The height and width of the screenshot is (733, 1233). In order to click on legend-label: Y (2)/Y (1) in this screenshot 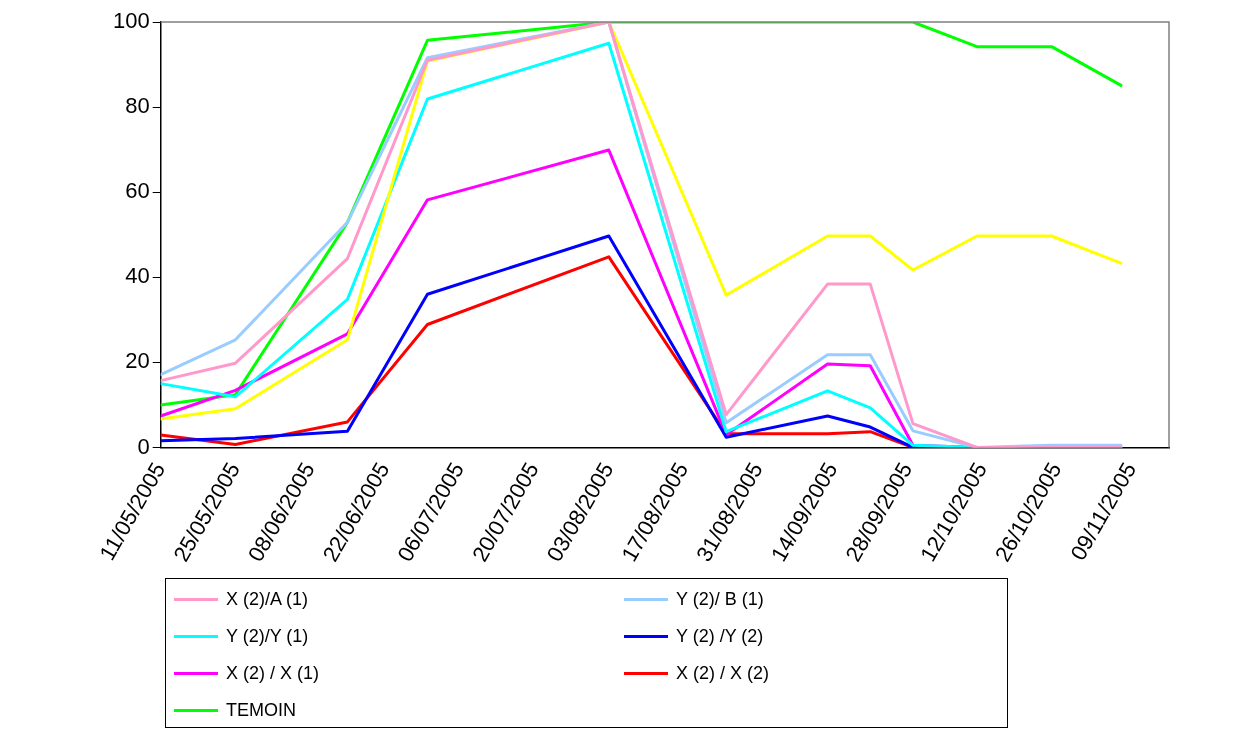, I will do `click(267, 636)`.